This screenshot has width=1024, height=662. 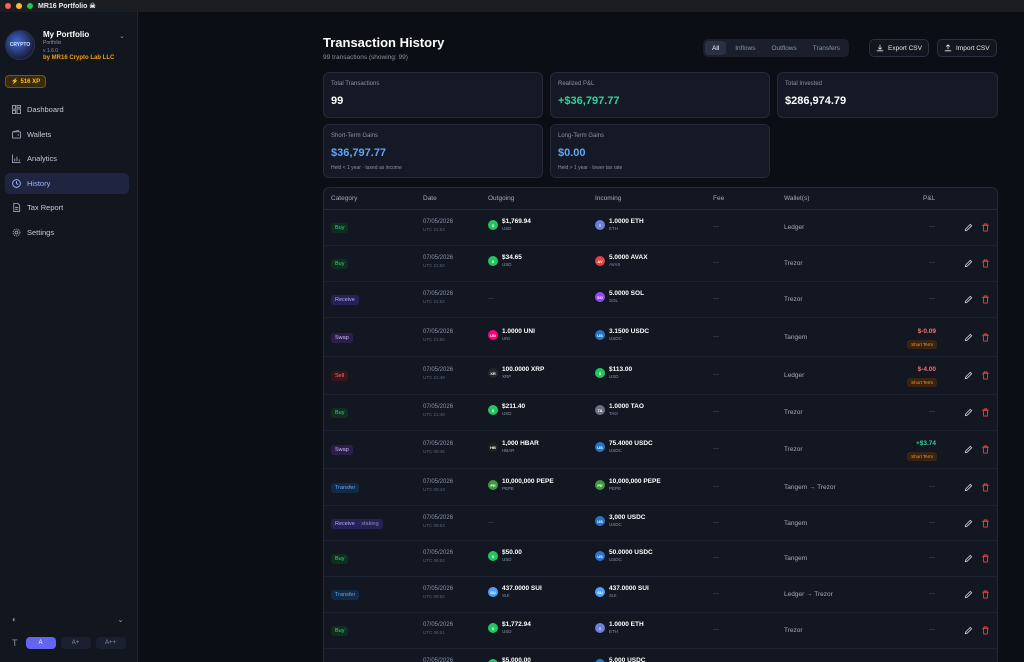 I want to click on minimize-window-button, so click(x=19, y=6).